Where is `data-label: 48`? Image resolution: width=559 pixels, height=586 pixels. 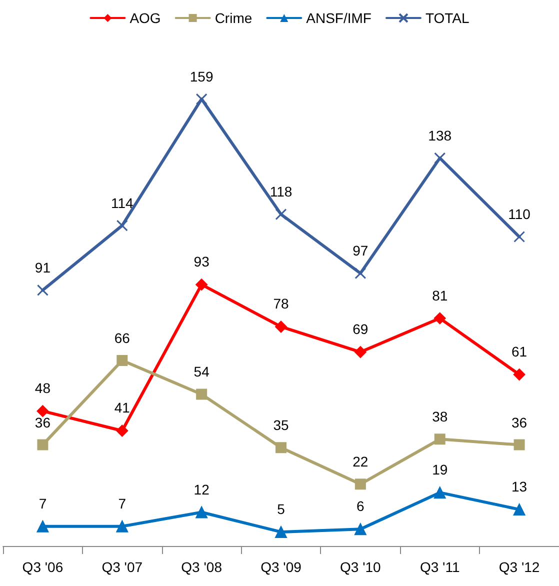 data-label: 48 is located at coordinates (42, 388).